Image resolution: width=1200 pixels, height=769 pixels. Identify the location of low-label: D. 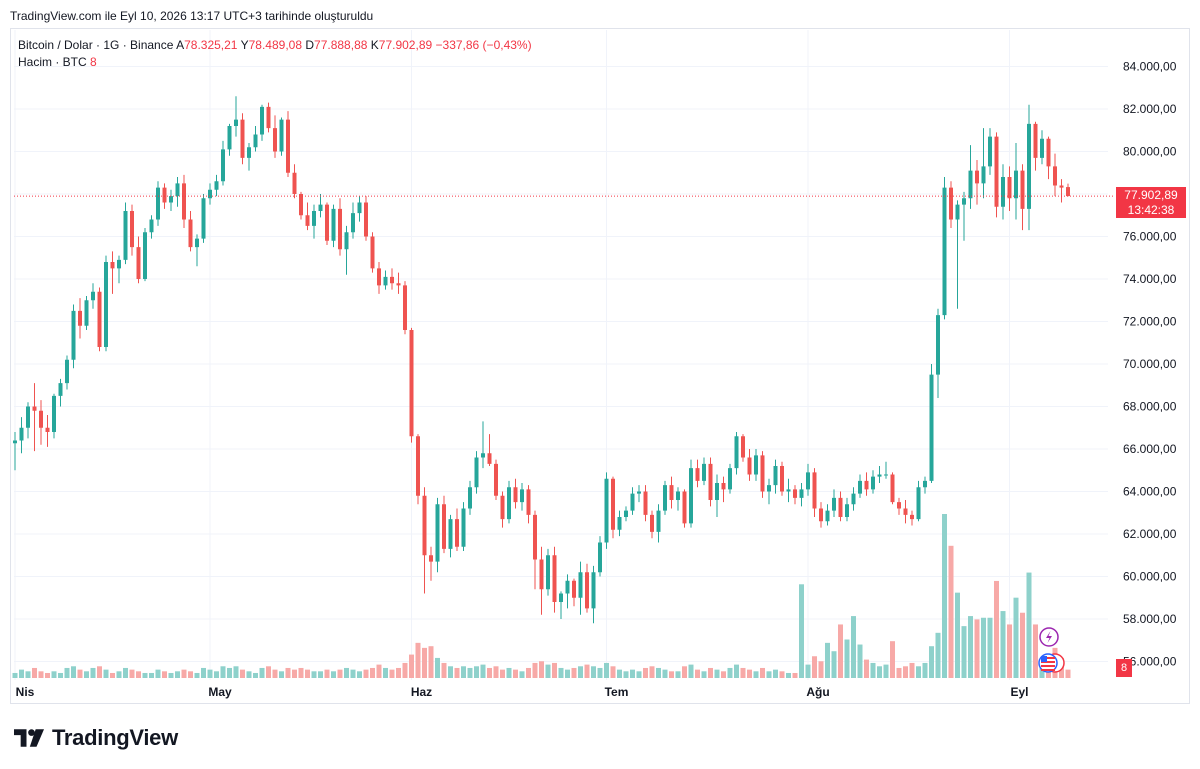
(310, 45).